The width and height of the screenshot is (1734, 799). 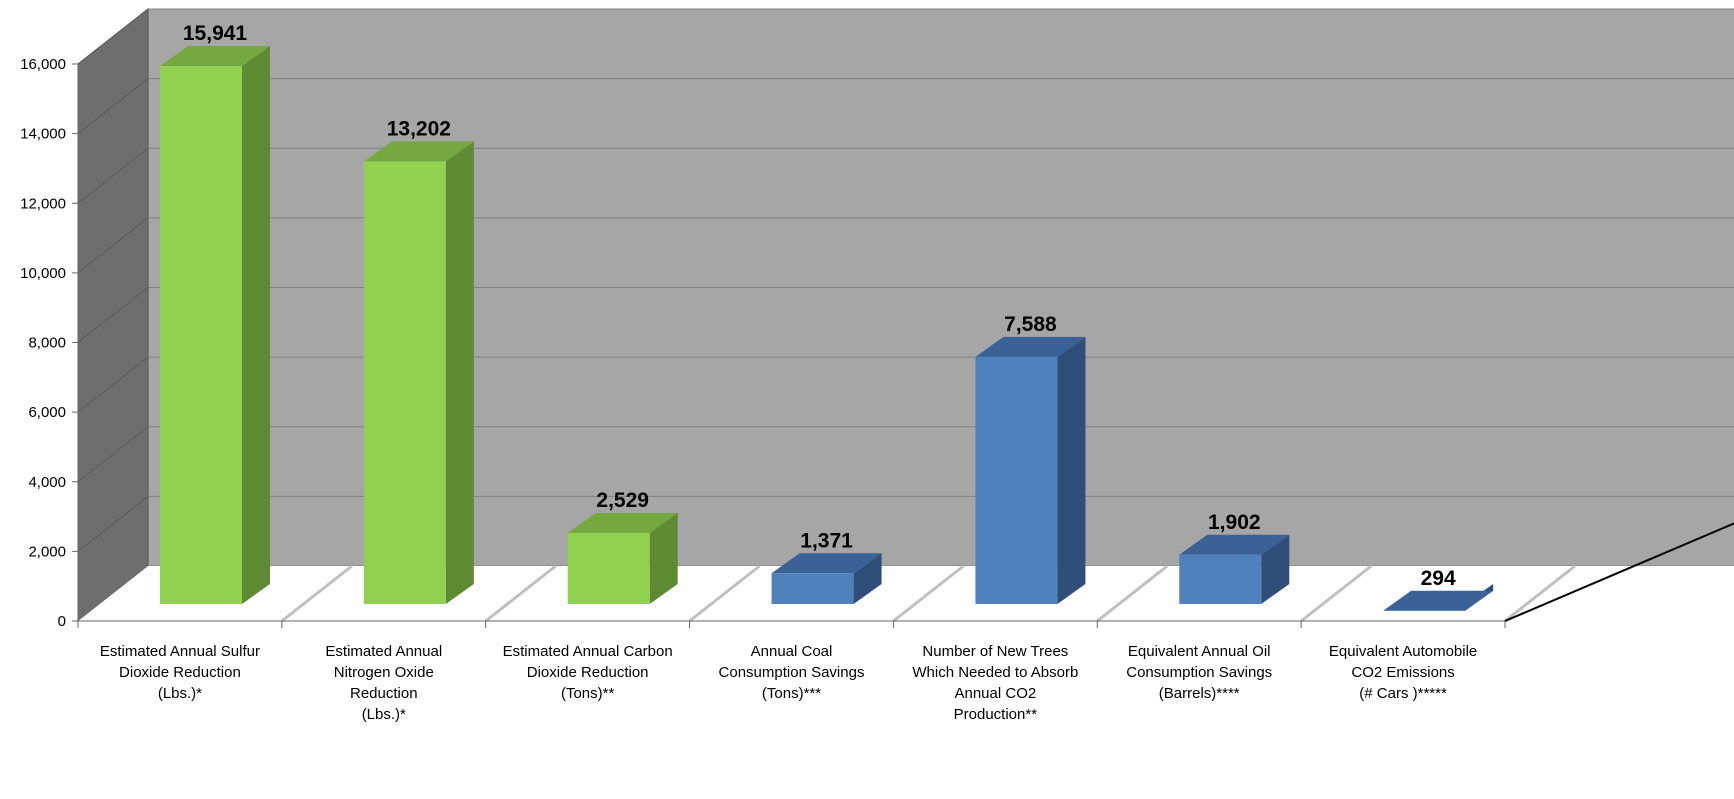 I want to click on category-label-line: CO2 Emissions, so click(x=1402, y=672).